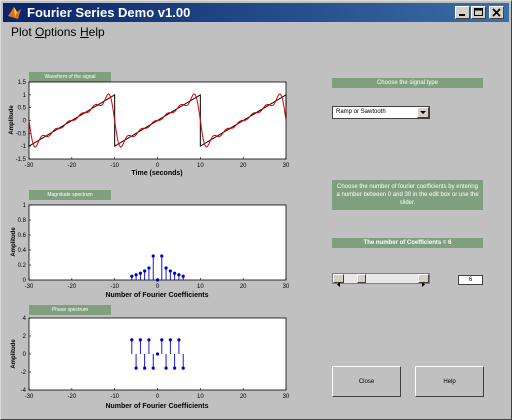  I want to click on menu-plot-options: Plot Options, so click(43, 32).